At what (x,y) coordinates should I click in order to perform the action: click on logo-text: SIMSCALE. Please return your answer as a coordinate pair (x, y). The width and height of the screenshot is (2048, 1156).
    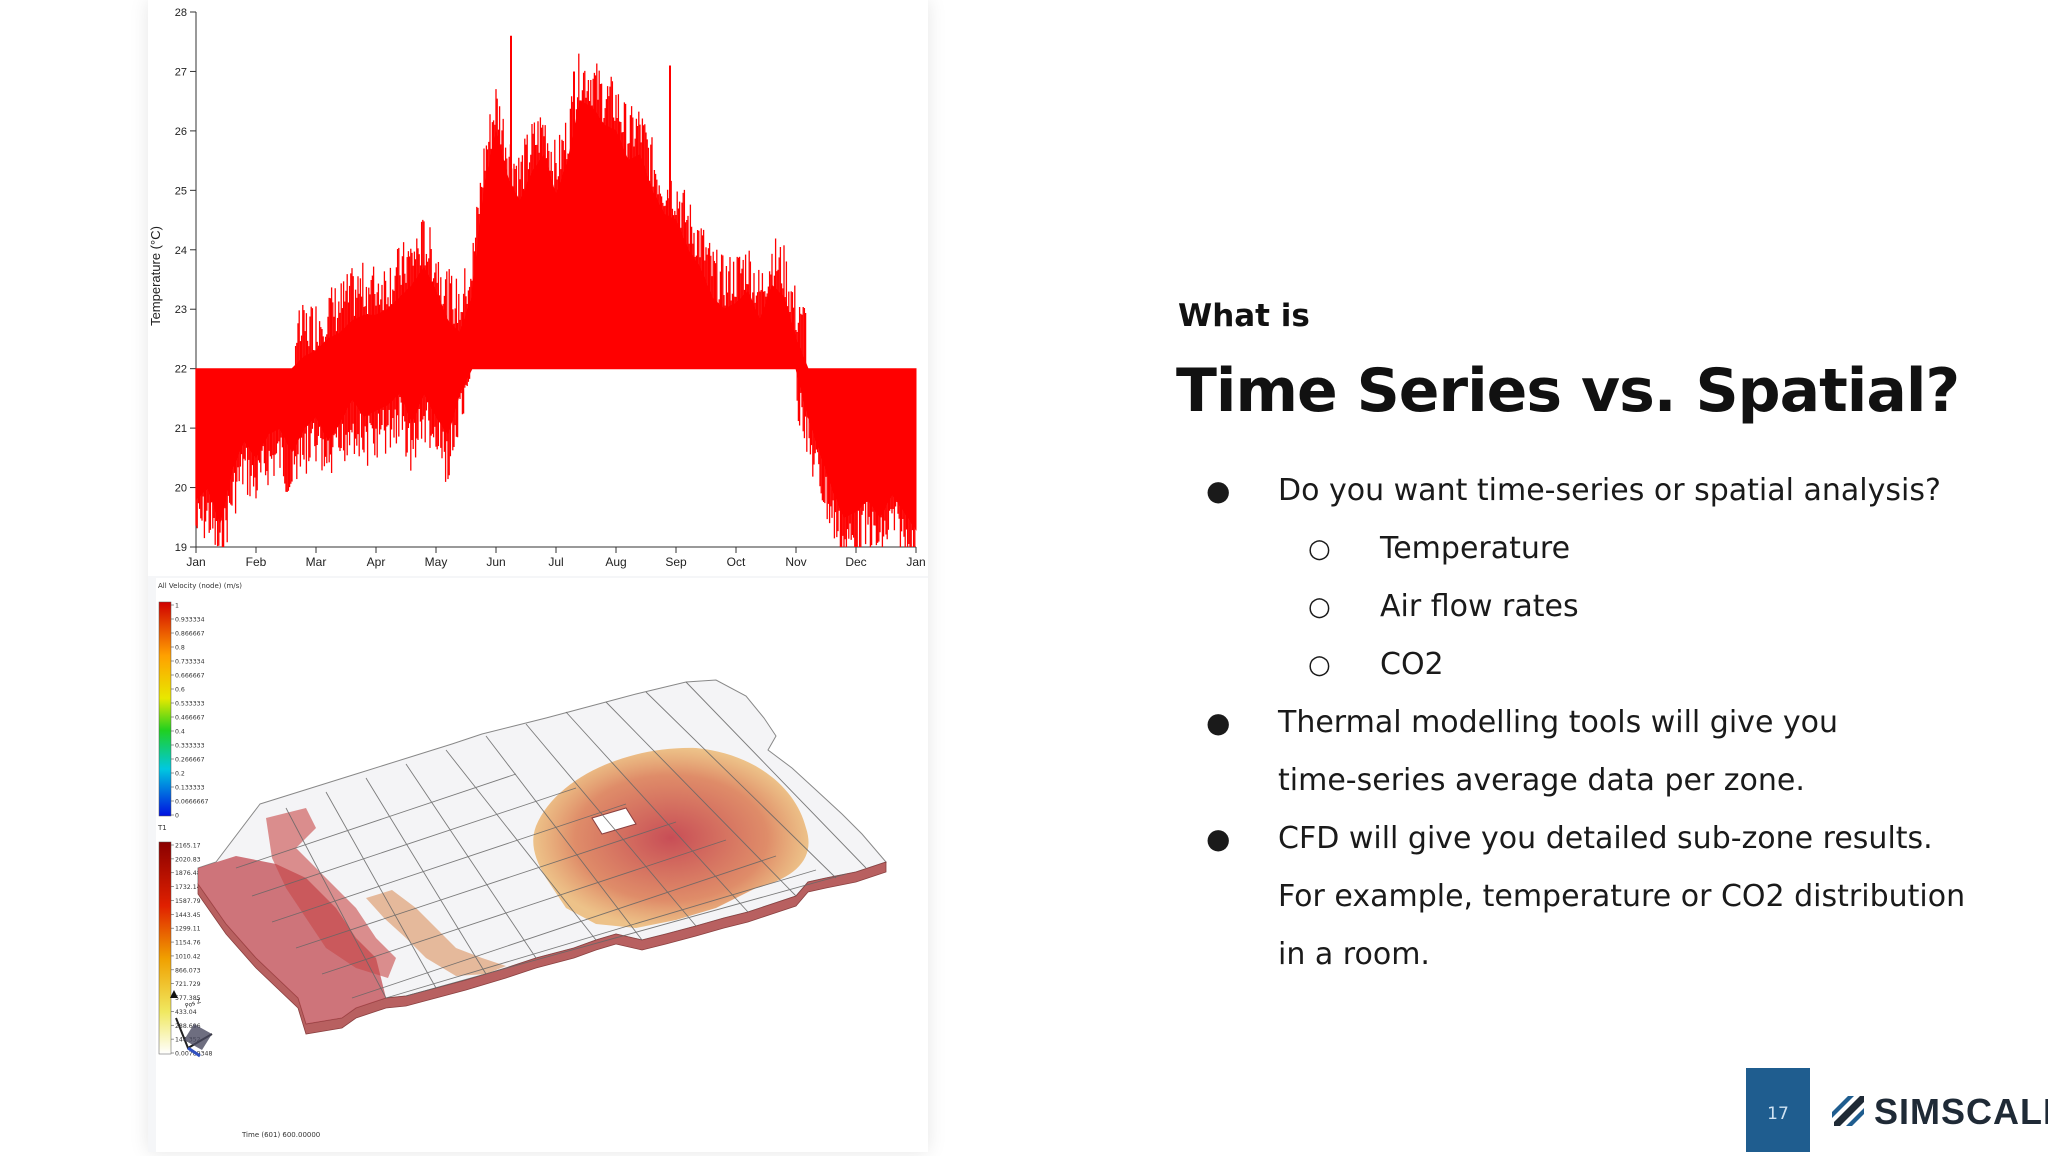
    Looking at the image, I should click on (1961, 1111).